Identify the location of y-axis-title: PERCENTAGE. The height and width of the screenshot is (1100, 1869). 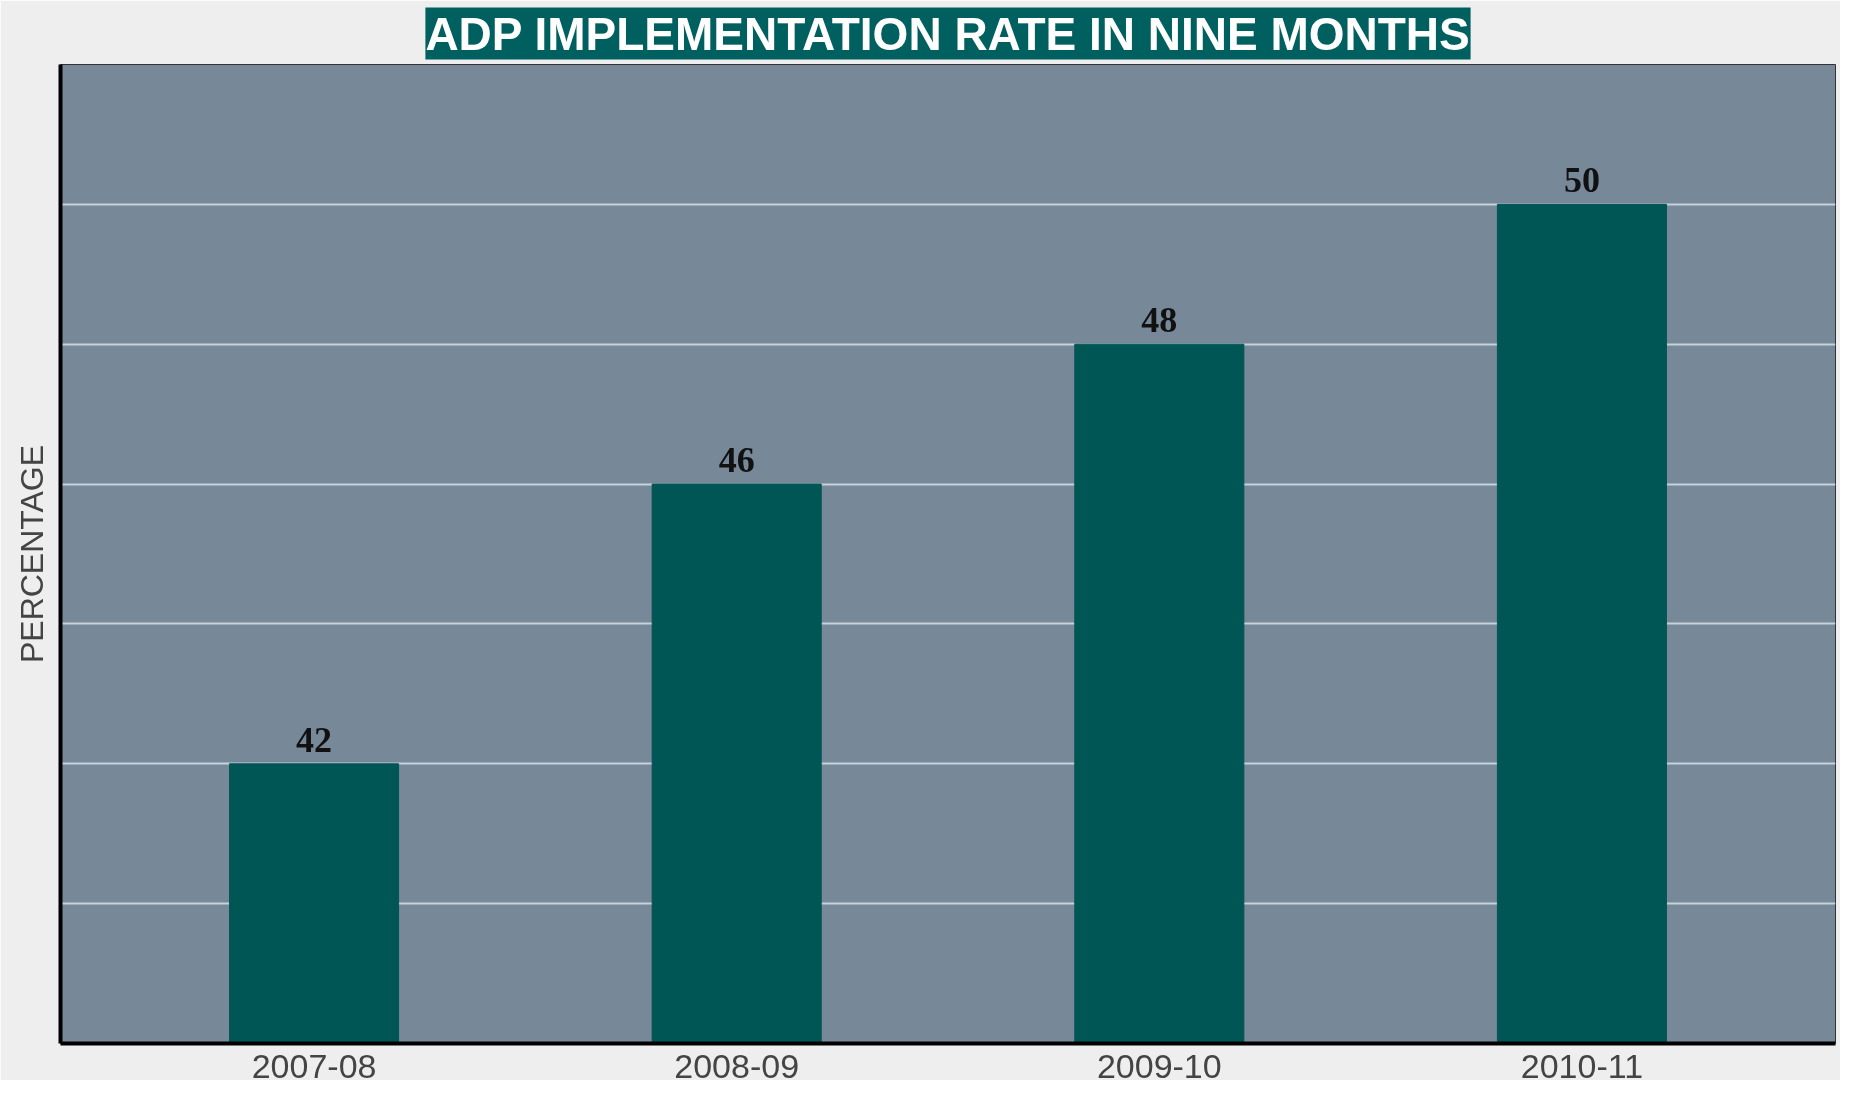
(31, 554).